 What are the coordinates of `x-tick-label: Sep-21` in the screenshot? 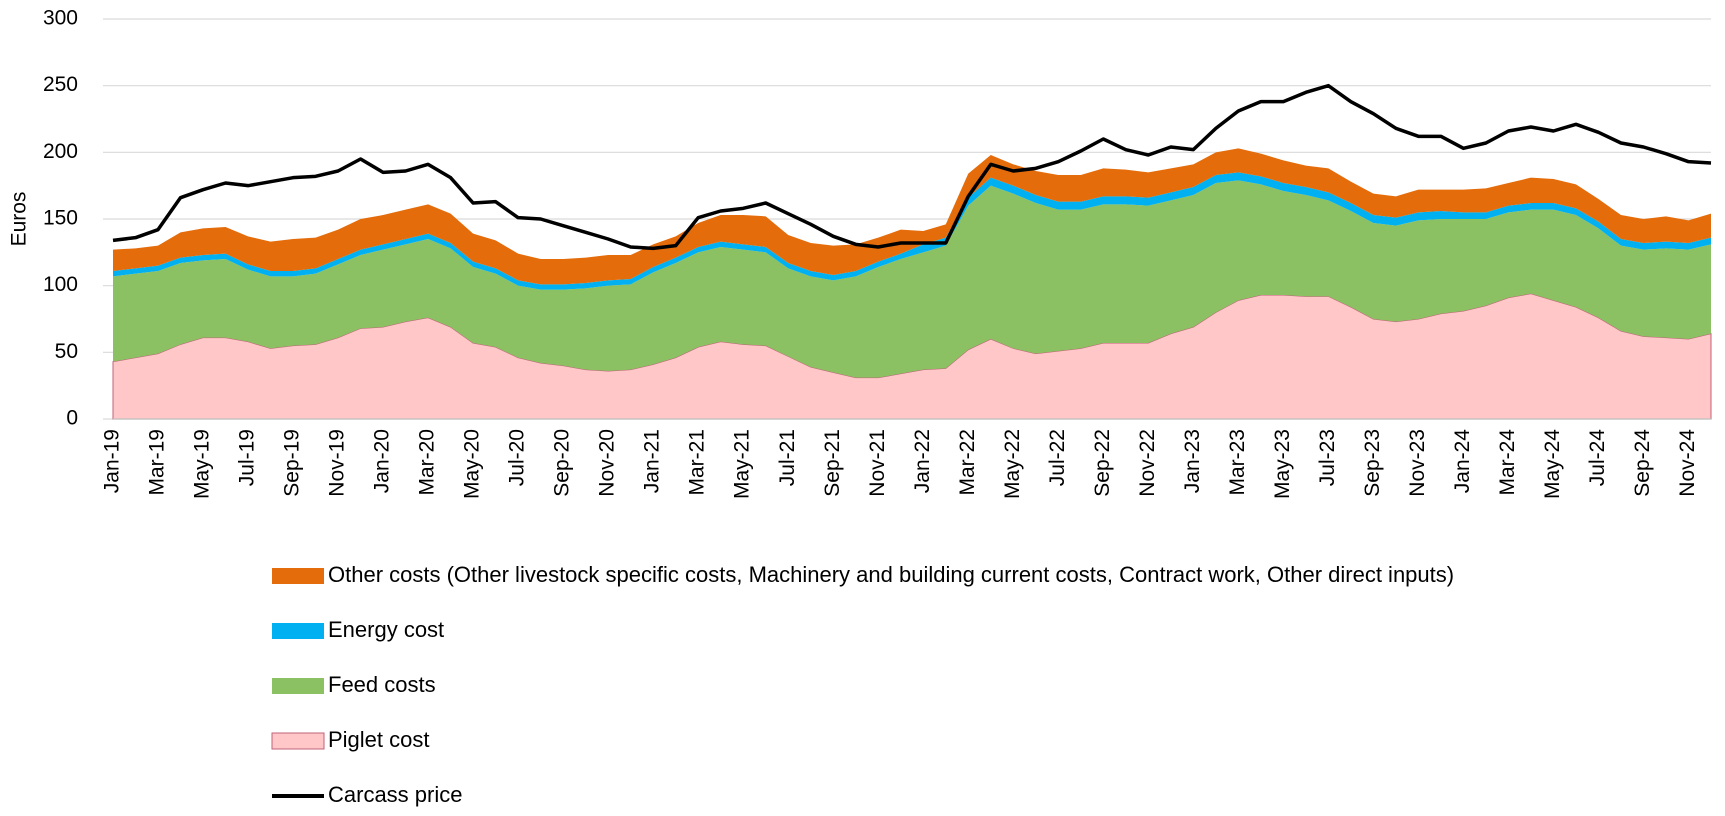 It's located at (832, 463).